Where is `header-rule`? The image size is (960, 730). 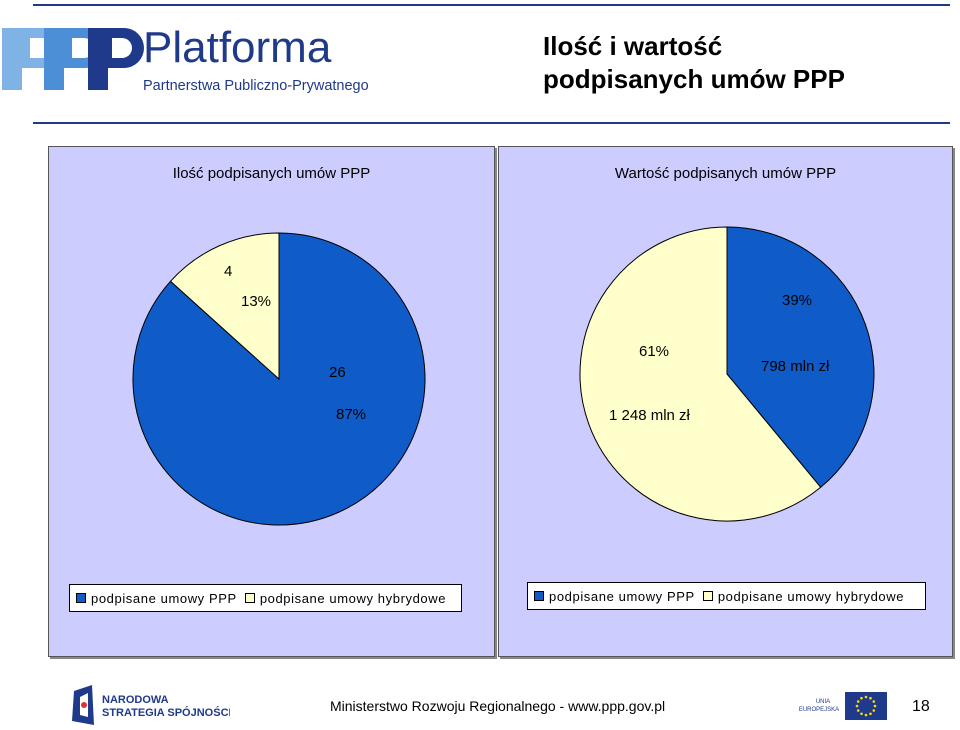
header-rule is located at coordinates (491, 123).